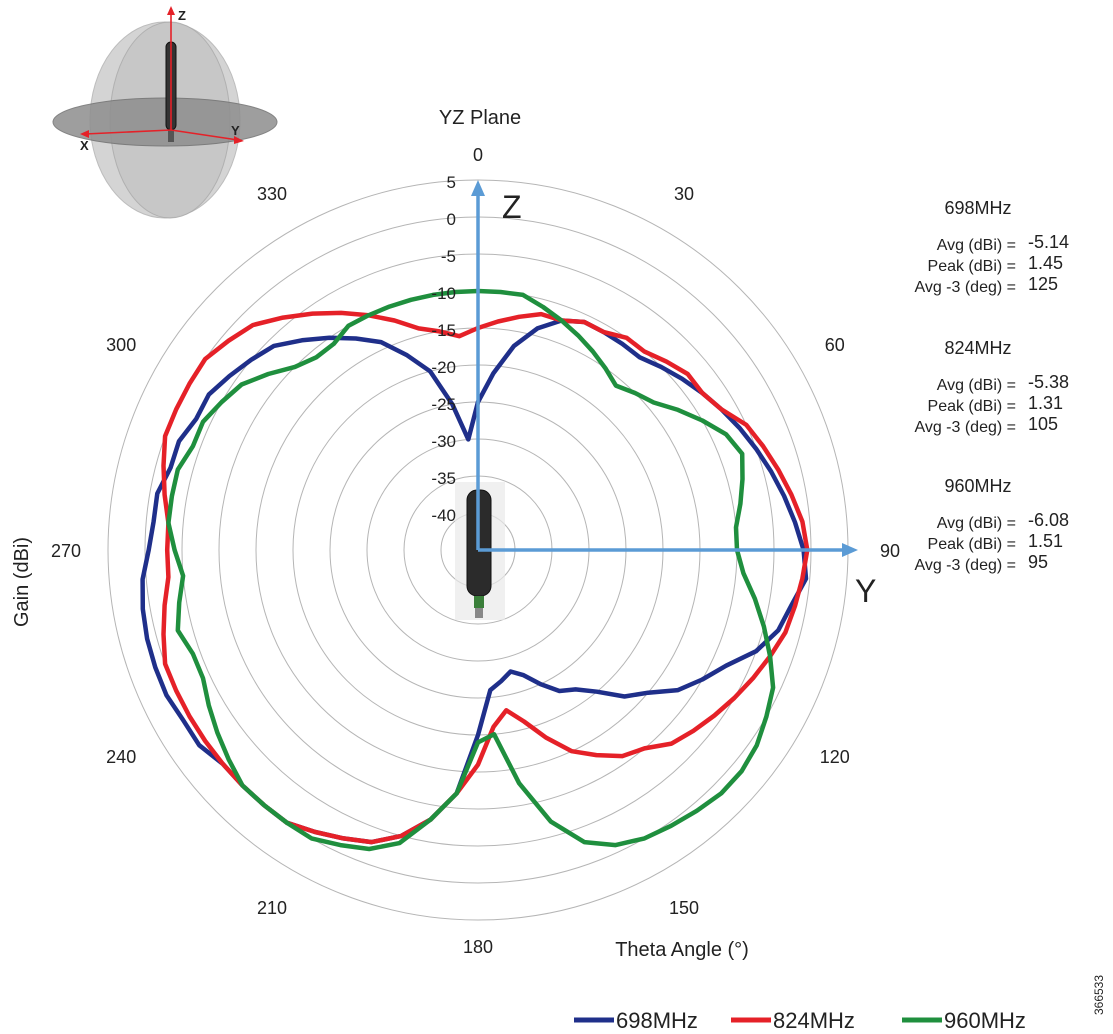 The height and width of the screenshot is (1034, 1113). I want to click on angle-label-90: 90, so click(890, 551).